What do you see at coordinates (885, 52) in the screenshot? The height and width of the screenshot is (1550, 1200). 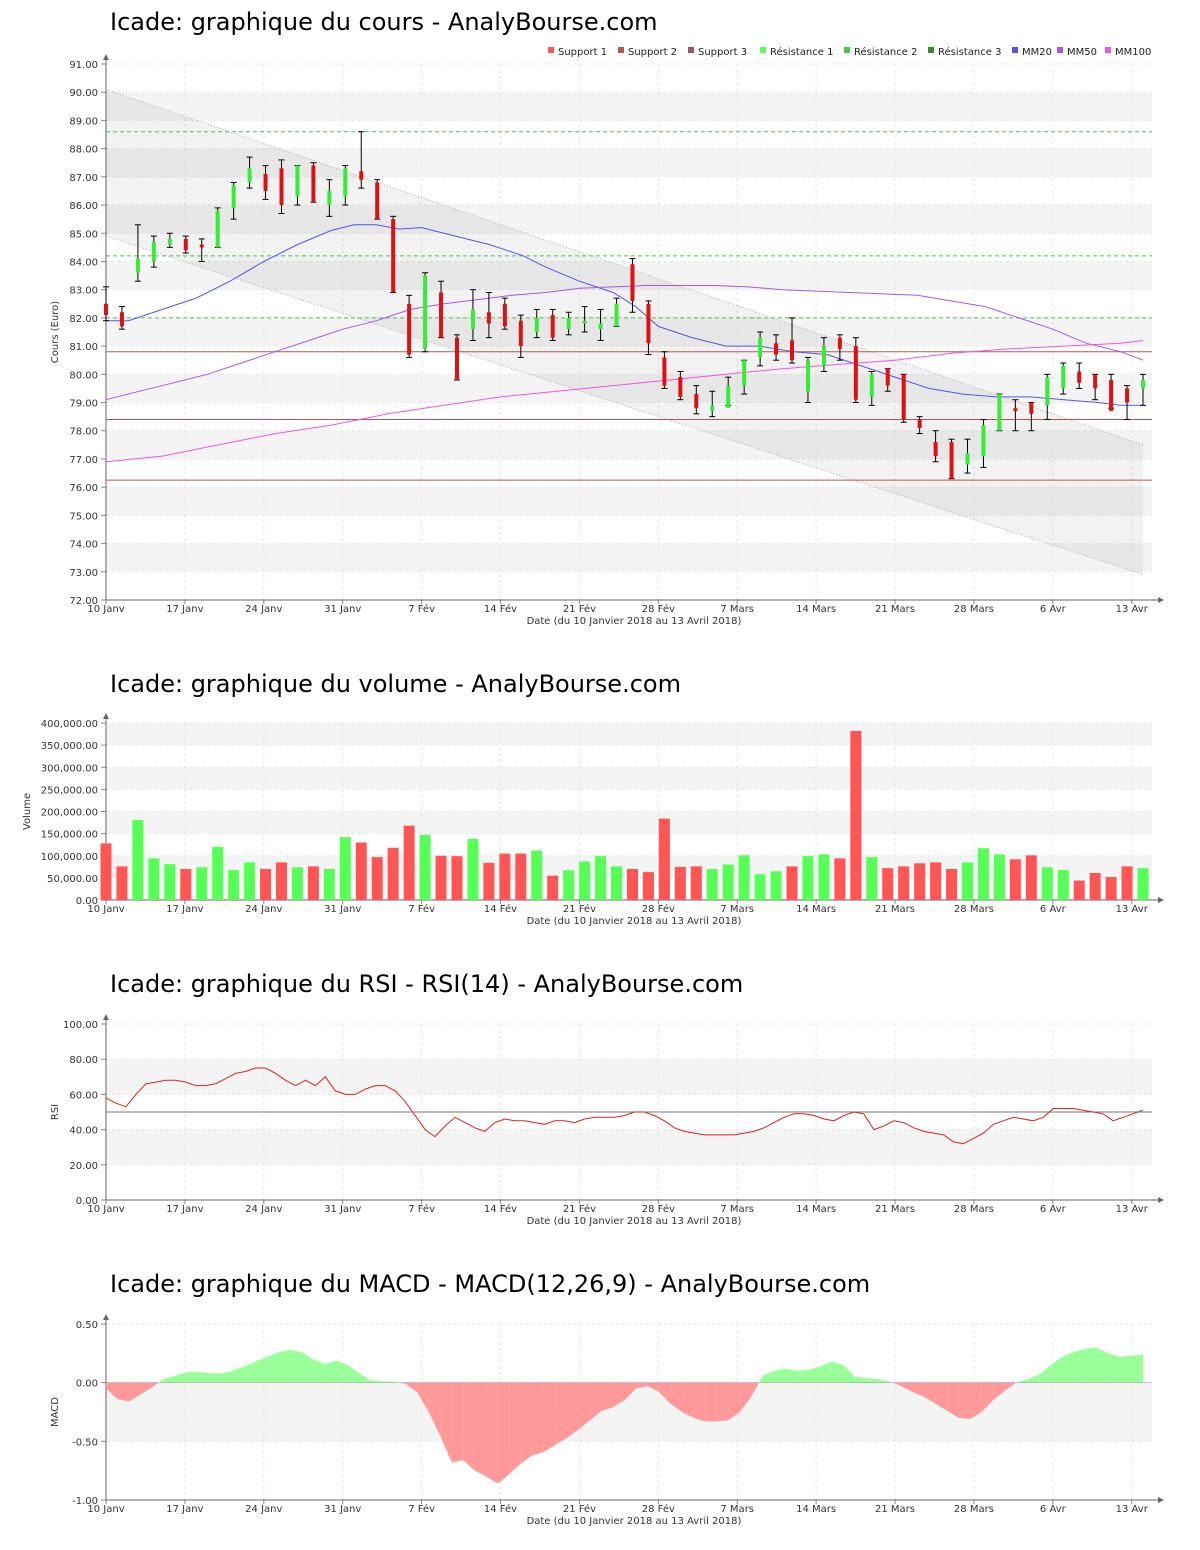 I see `legend-item: Résistance 2` at bounding box center [885, 52].